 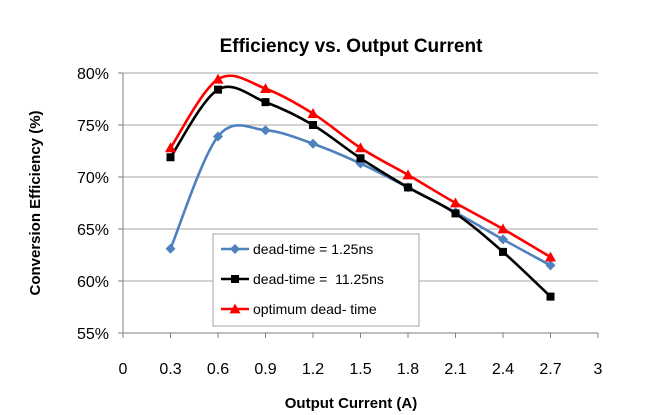 I want to click on data-point-s1-p6, so click(x=455, y=213).